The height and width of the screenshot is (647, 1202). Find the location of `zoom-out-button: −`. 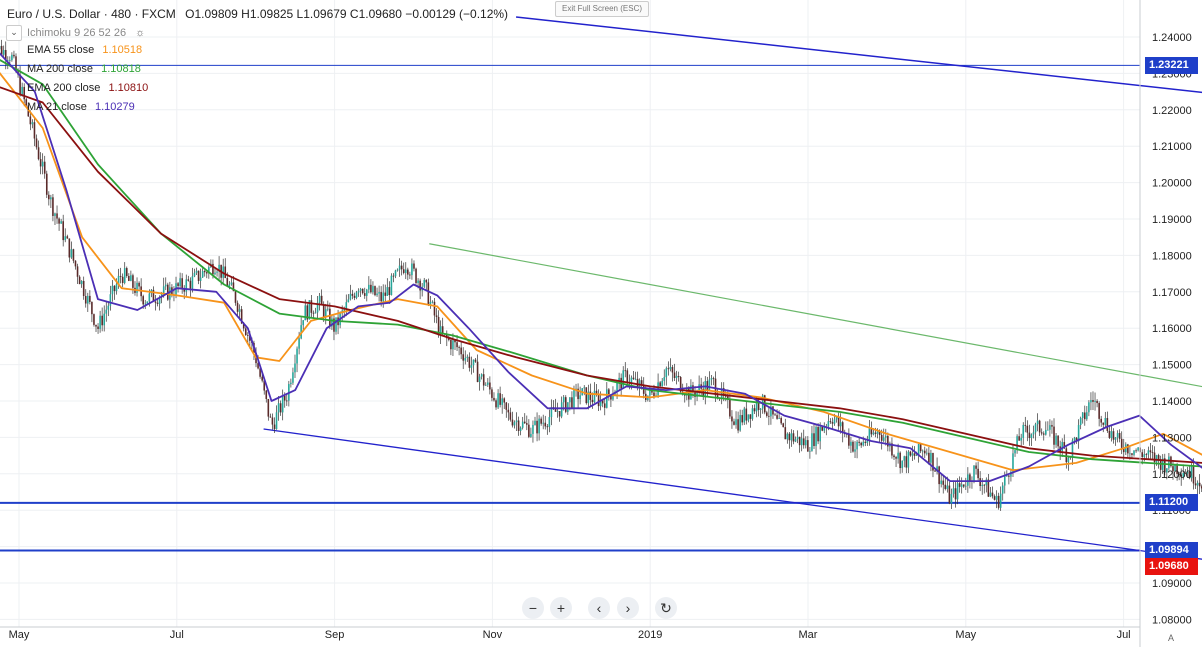

zoom-out-button: − is located at coordinates (533, 608).